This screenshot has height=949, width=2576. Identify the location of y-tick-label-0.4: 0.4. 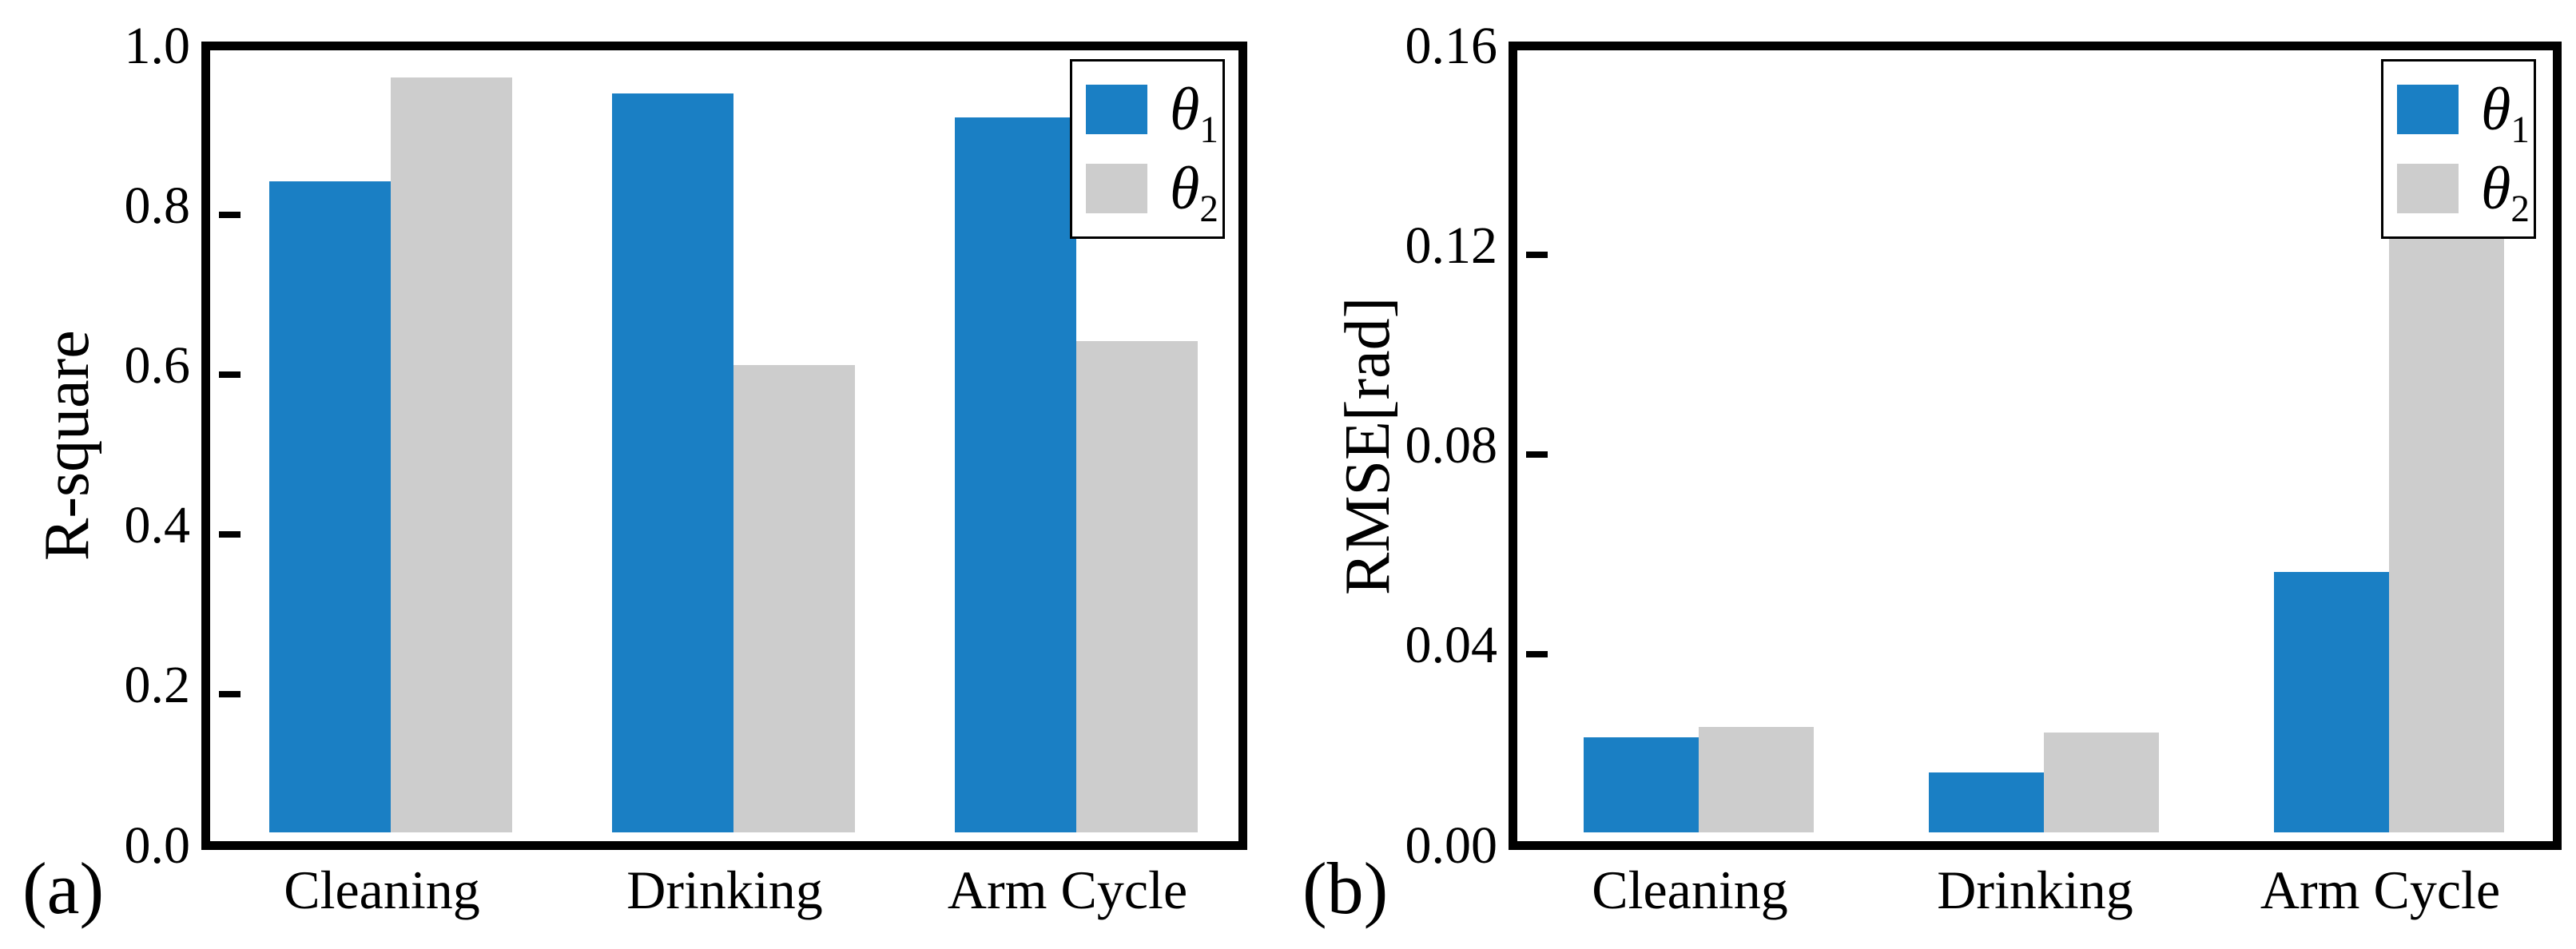
(157, 525).